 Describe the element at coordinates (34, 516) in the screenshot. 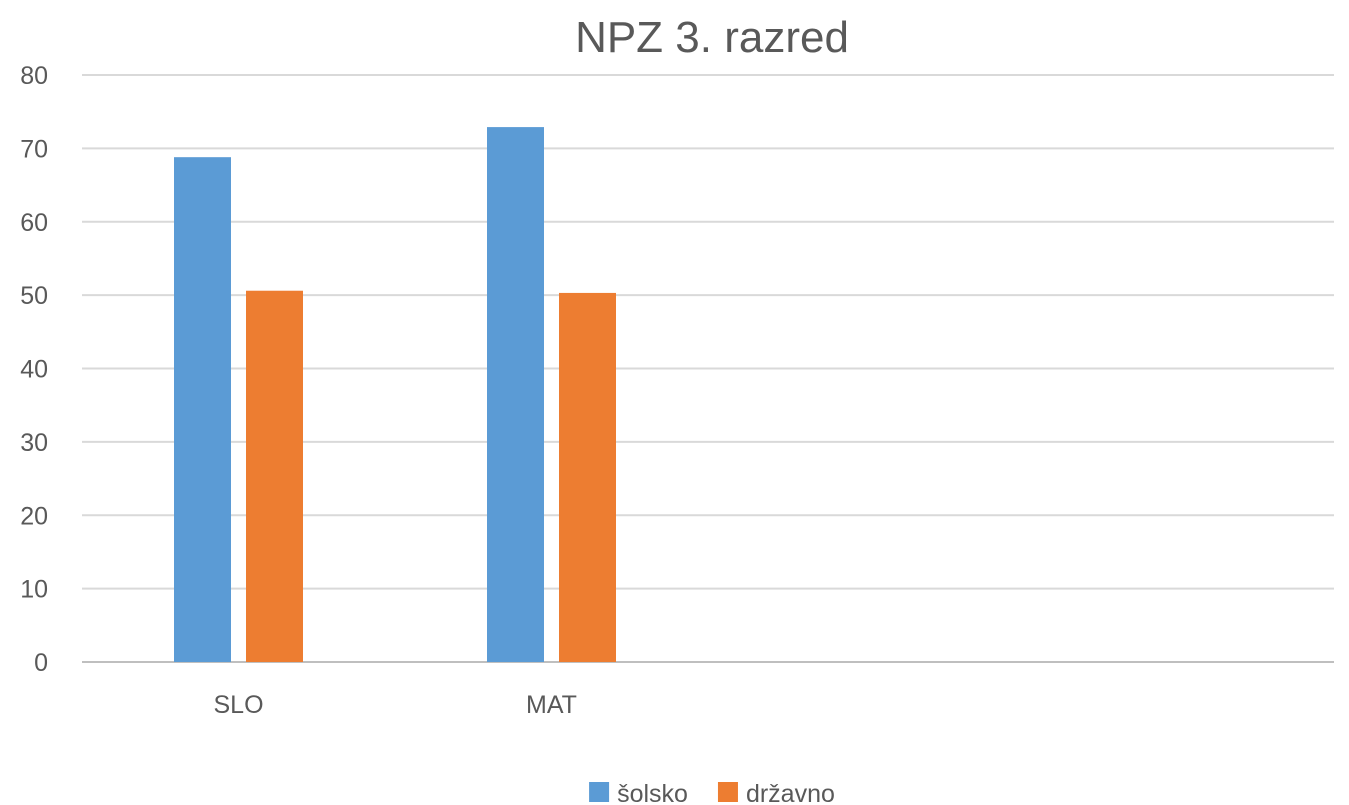

I see `y-tick-label: 20` at that location.